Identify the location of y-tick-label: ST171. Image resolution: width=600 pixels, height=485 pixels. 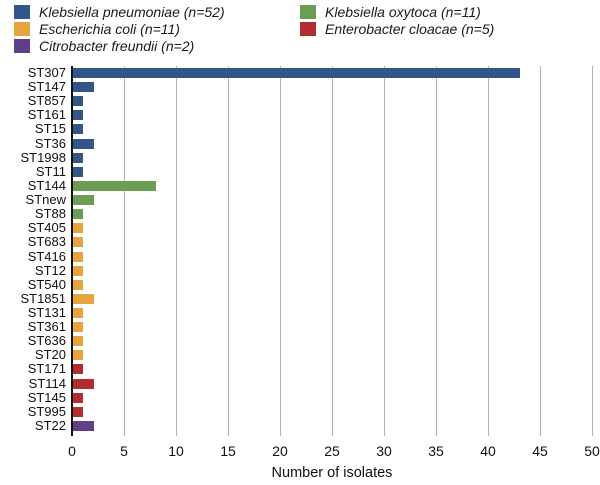
(46, 369).